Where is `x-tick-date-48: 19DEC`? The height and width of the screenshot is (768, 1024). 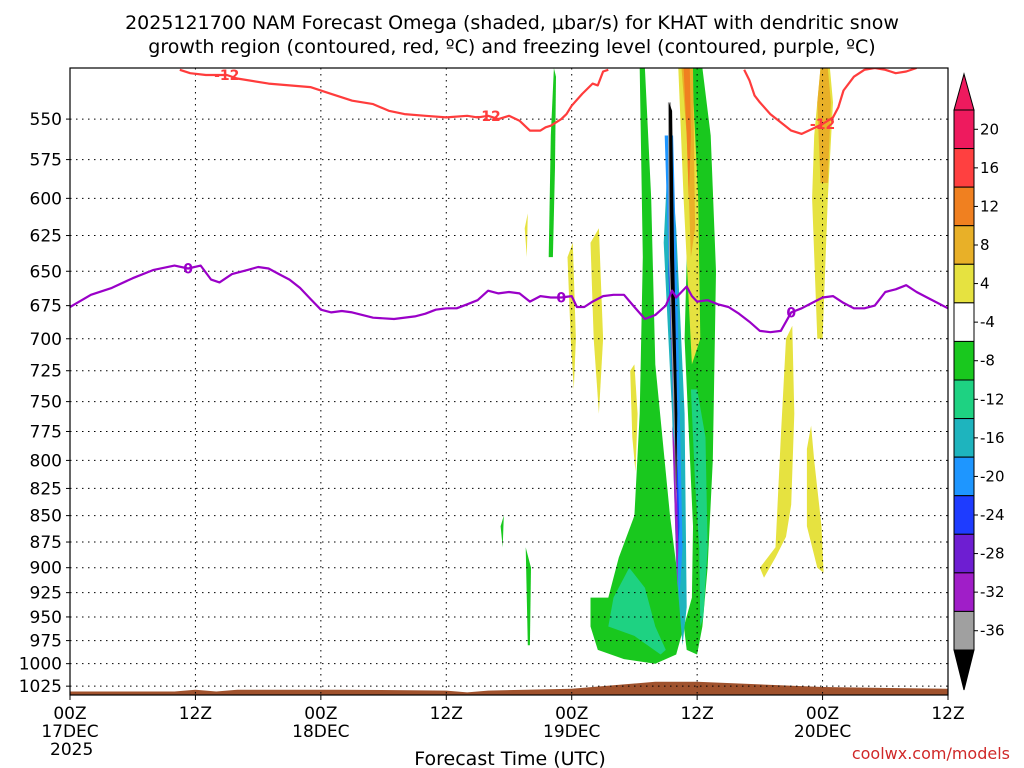 x-tick-date-48: 19DEC is located at coordinates (571, 732).